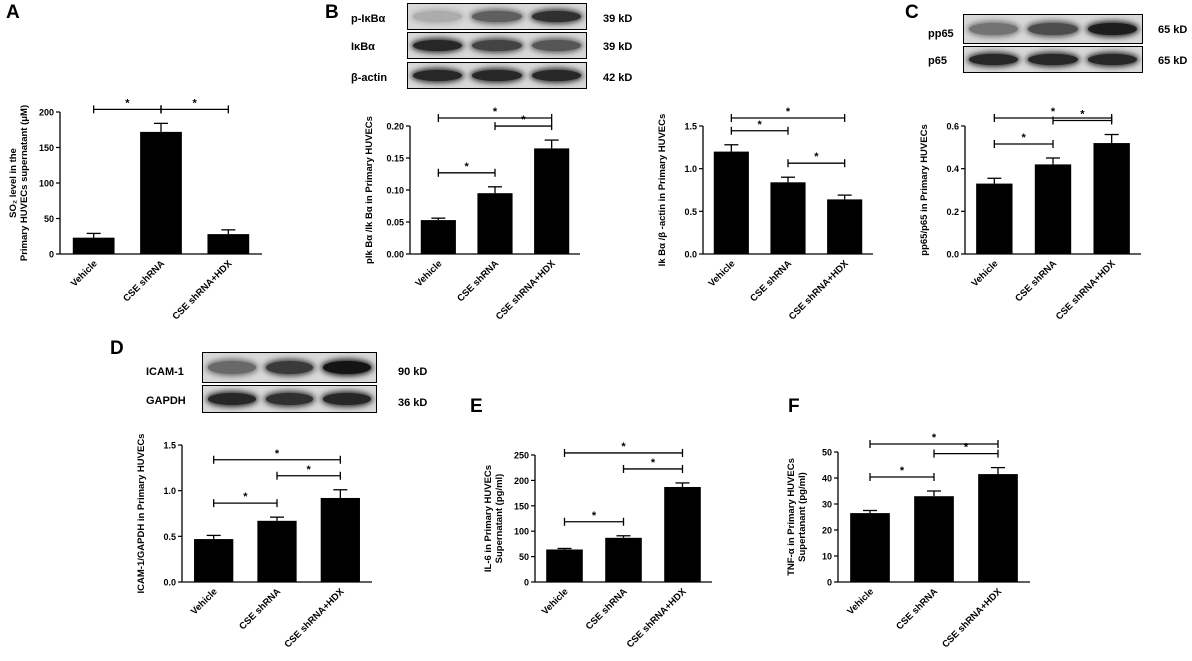  Describe the element at coordinates (972, 618) in the screenshot. I see `x-tick-label: CSE shRNA+HDX` at that location.